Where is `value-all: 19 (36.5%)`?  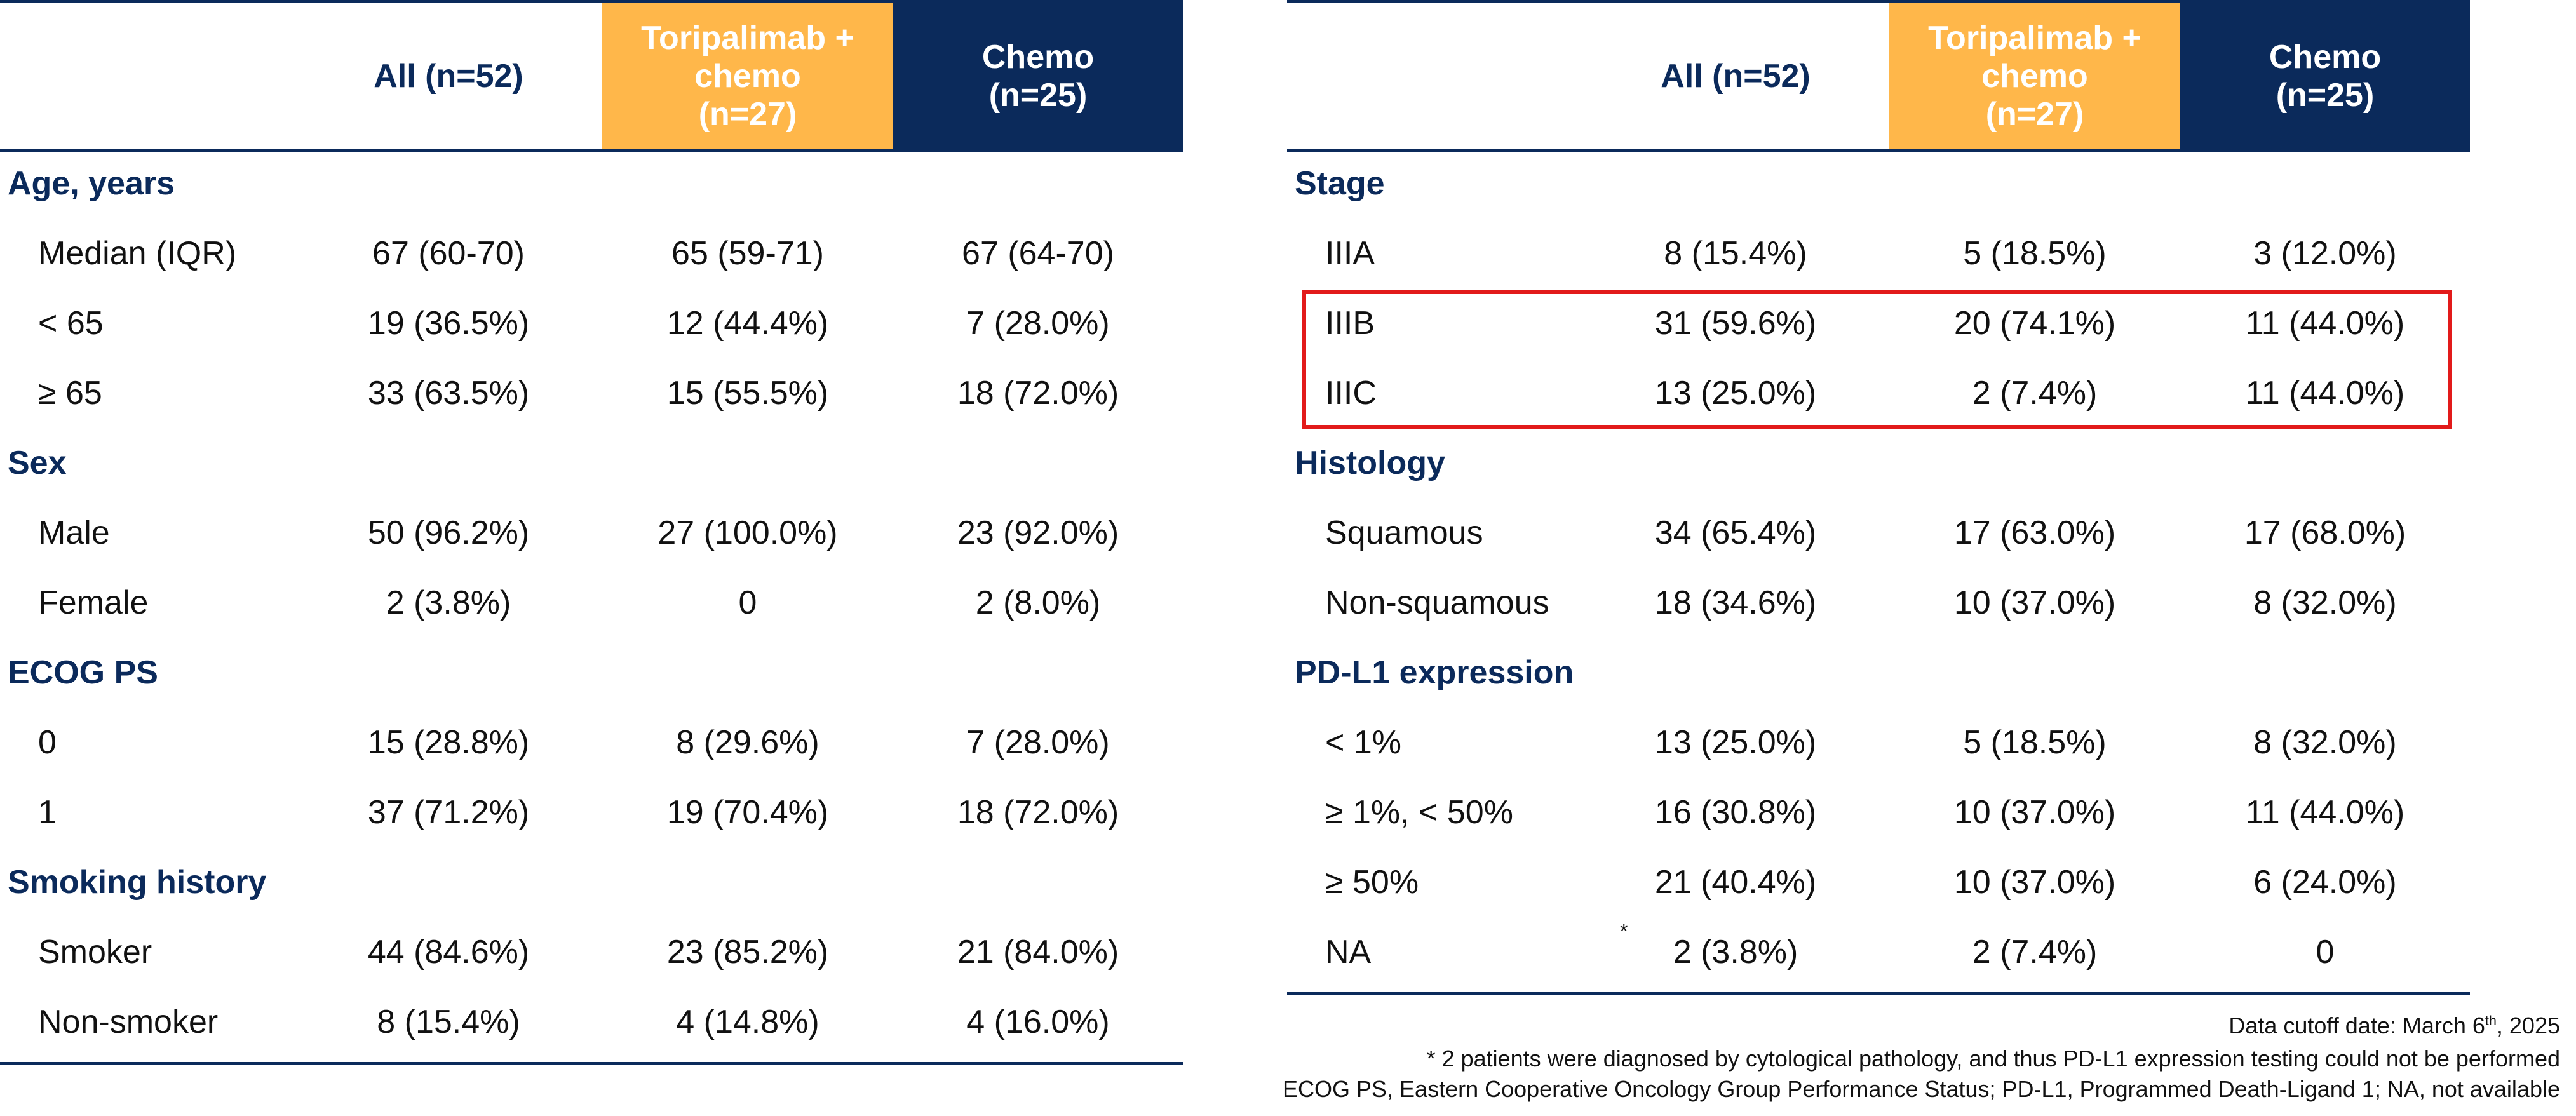 value-all: 19 (36.5%) is located at coordinates (448, 323).